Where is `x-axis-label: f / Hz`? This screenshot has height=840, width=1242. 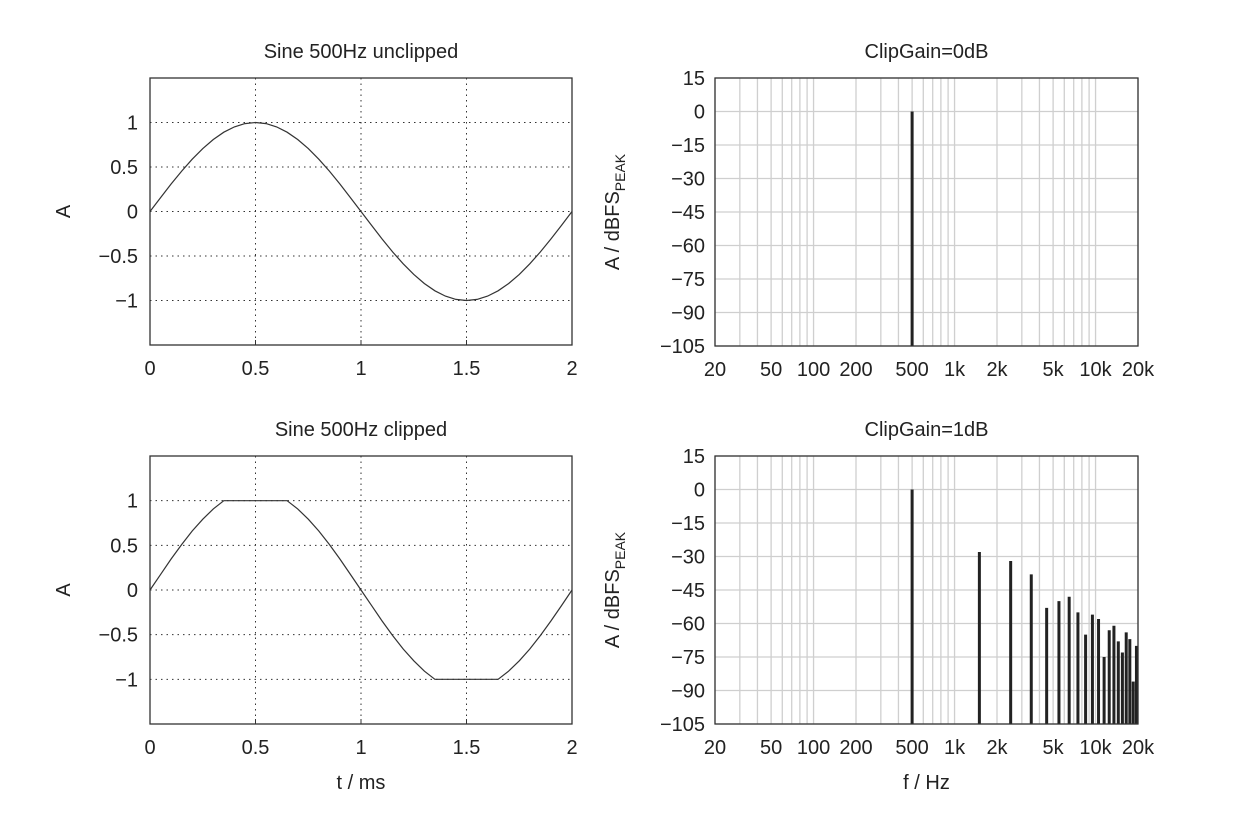 x-axis-label: f / Hz is located at coordinates (926, 783).